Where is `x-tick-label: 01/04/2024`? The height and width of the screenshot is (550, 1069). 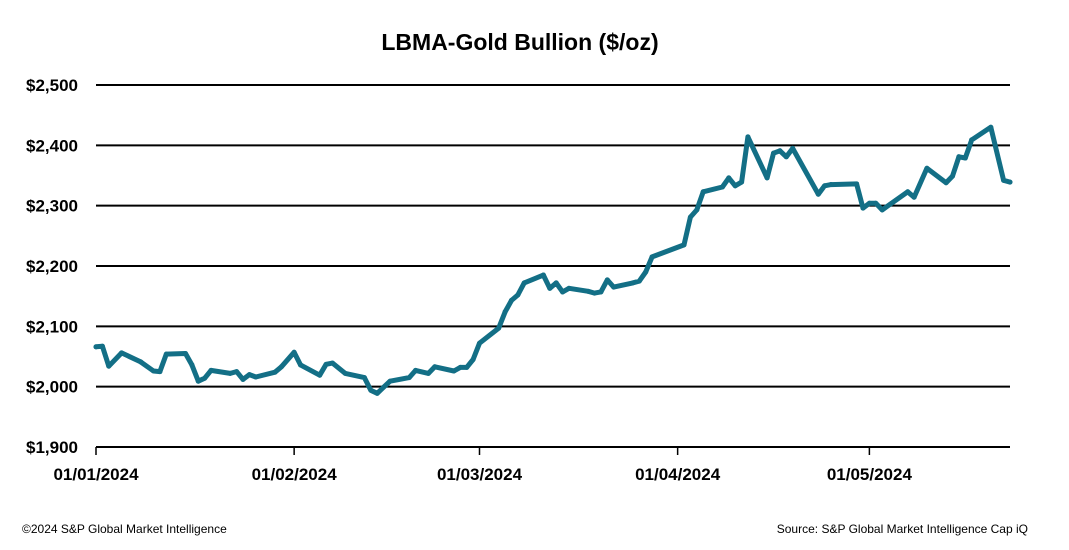
x-tick-label: 01/04/2024 is located at coordinates (678, 474).